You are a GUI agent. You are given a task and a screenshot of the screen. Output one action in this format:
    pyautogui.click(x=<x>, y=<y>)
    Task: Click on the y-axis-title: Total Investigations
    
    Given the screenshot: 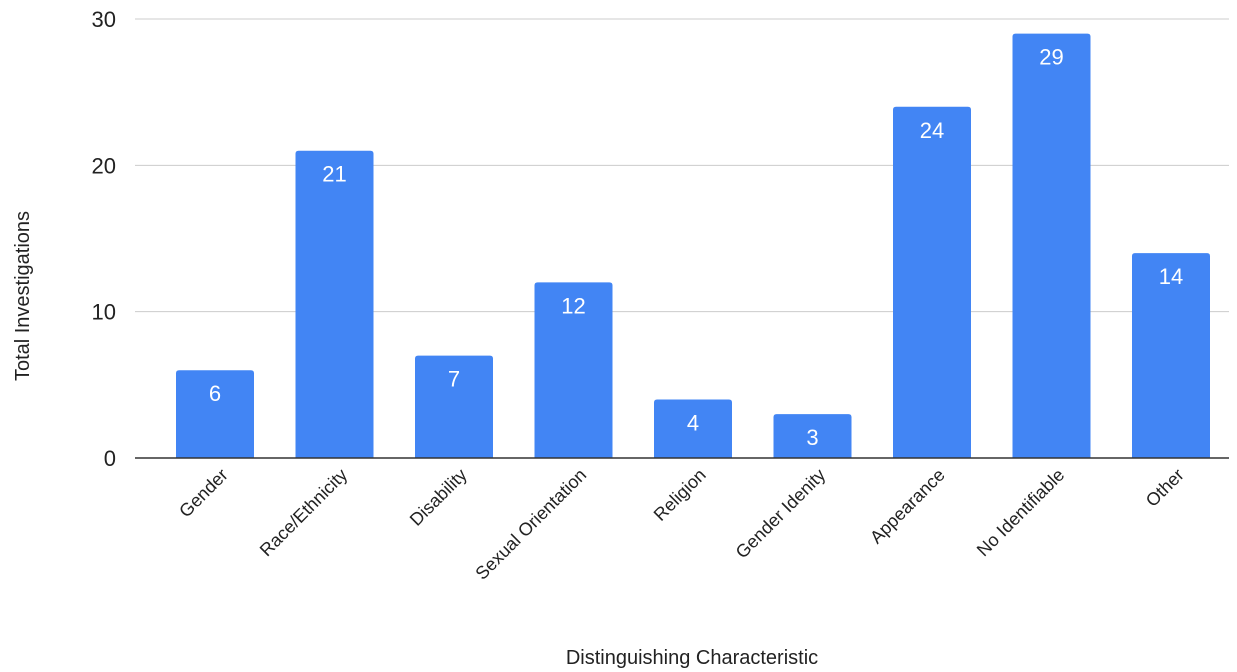 What is the action you would take?
    pyautogui.click(x=23, y=296)
    